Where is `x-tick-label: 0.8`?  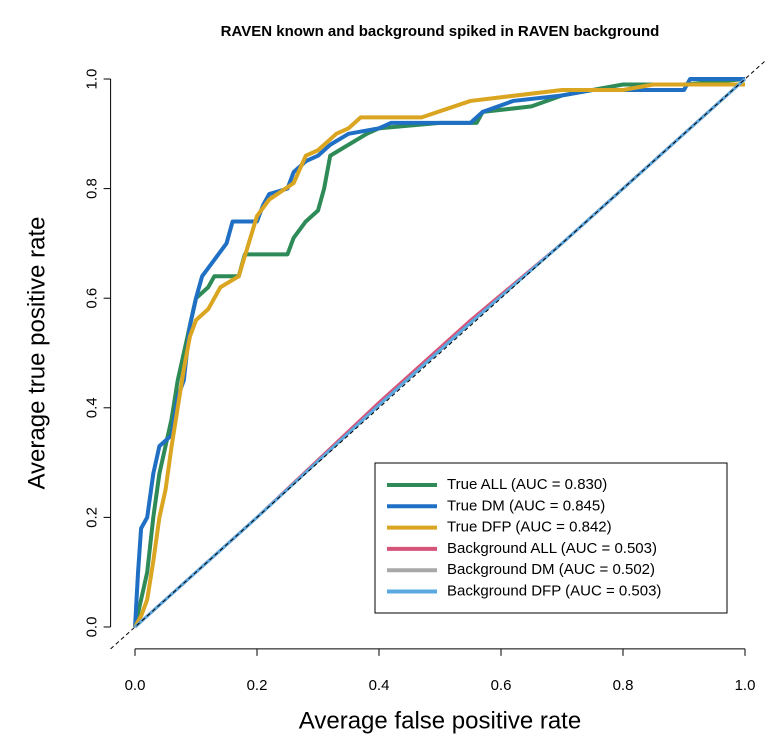 x-tick-label: 0.8 is located at coordinates (623, 685).